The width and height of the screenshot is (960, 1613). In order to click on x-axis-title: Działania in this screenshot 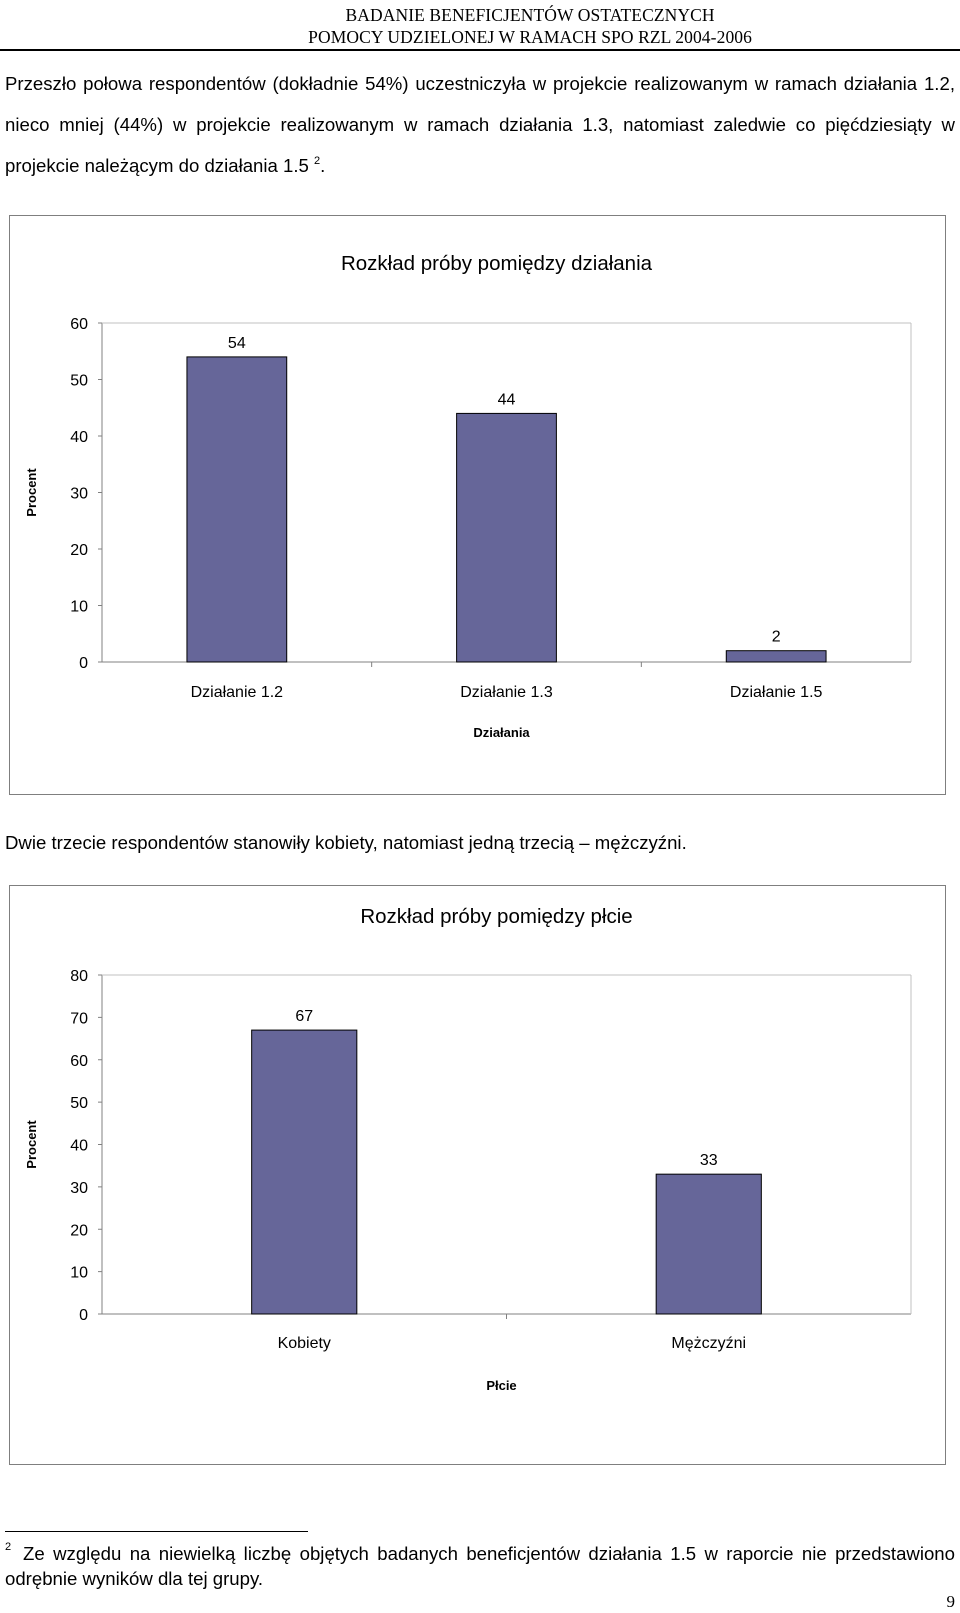, I will do `click(501, 732)`.